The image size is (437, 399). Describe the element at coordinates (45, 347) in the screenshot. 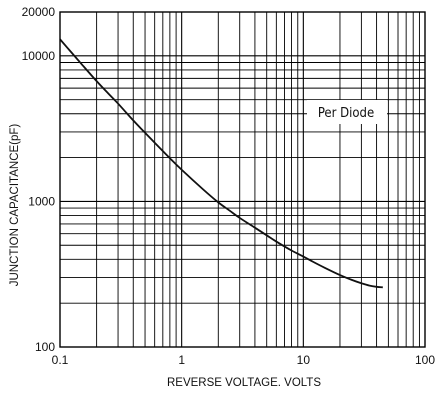

I see `y-tick-label: 100` at that location.